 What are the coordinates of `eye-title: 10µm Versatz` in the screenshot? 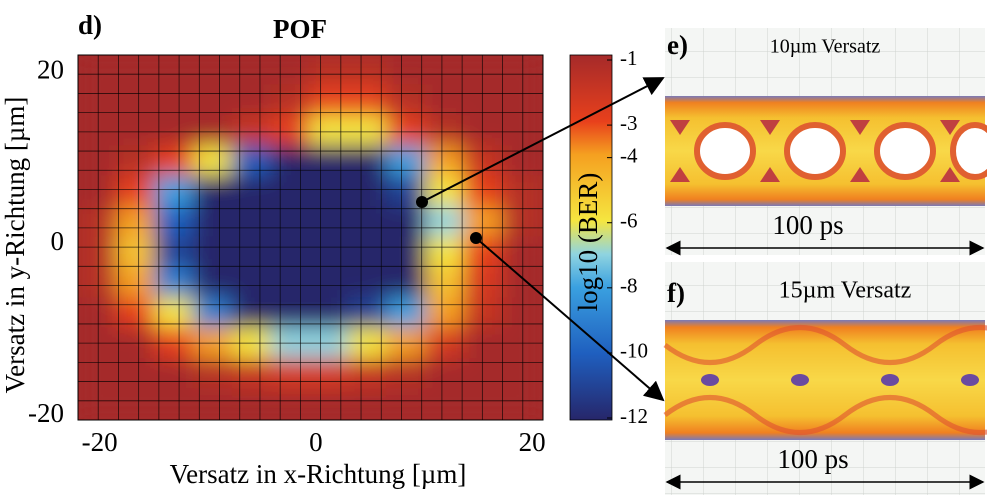 It's located at (825, 47).